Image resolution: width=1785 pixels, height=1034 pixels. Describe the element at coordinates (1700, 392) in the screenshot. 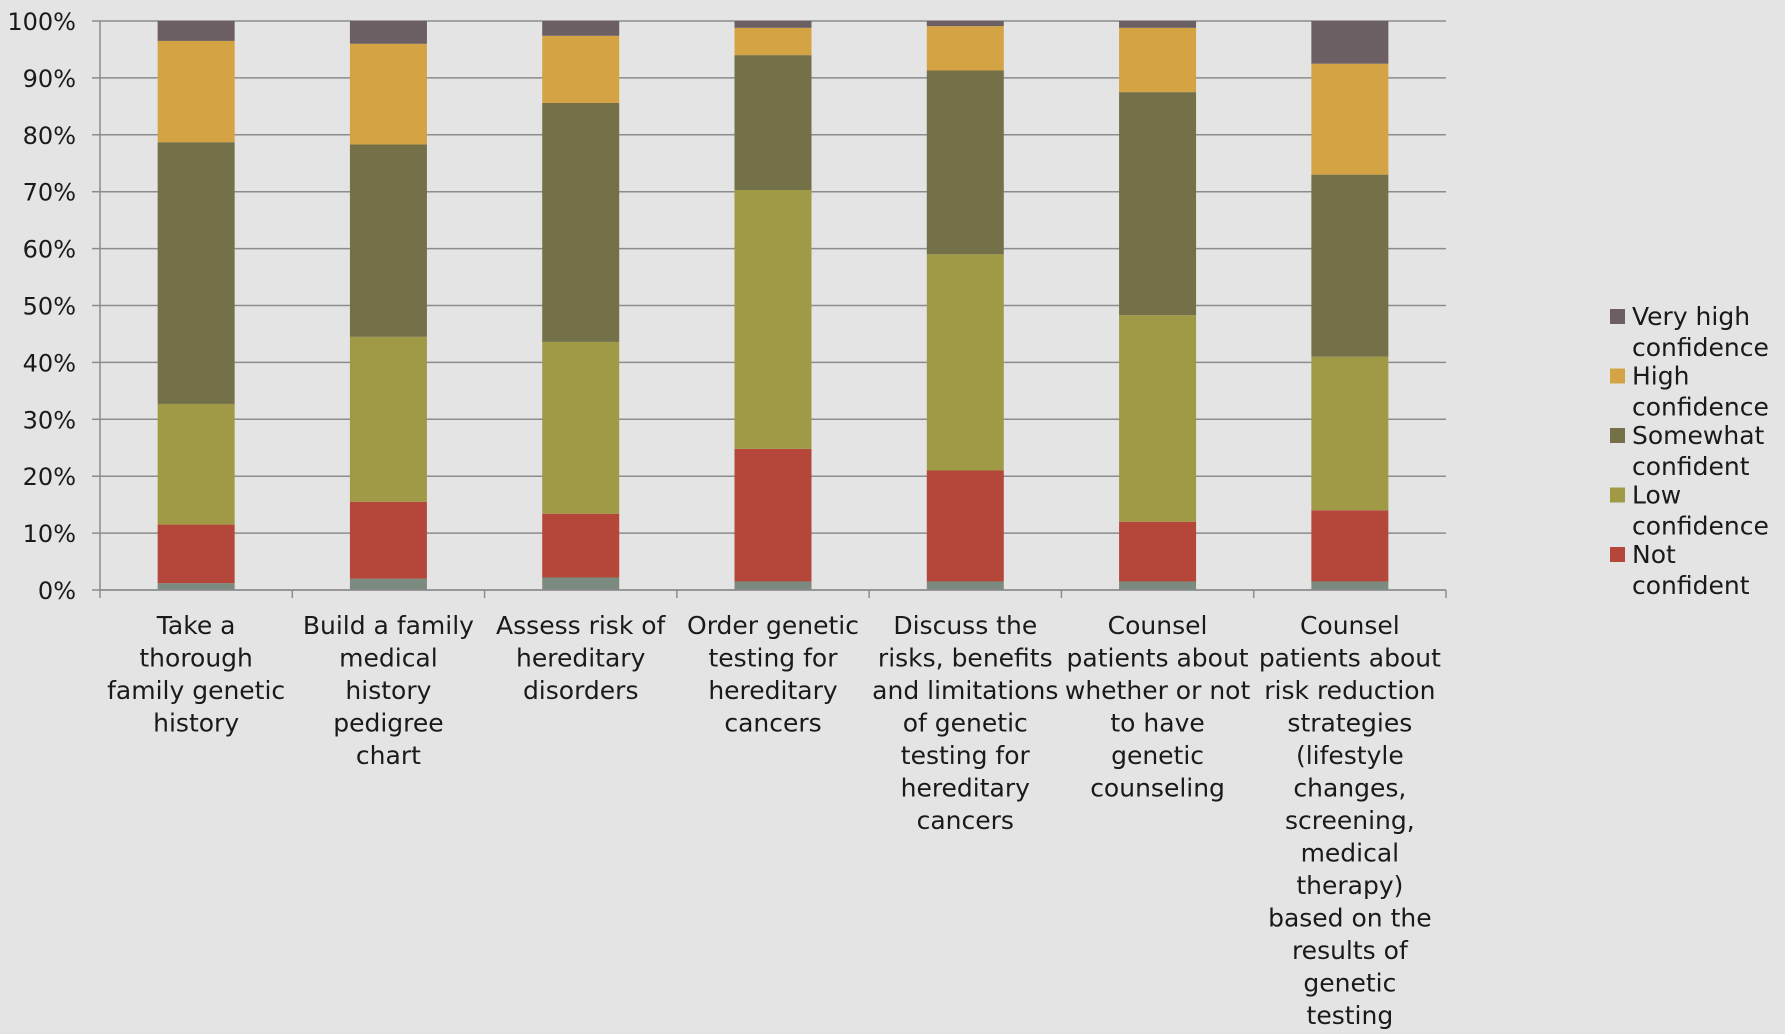

I see `legend-label: High confidence` at that location.